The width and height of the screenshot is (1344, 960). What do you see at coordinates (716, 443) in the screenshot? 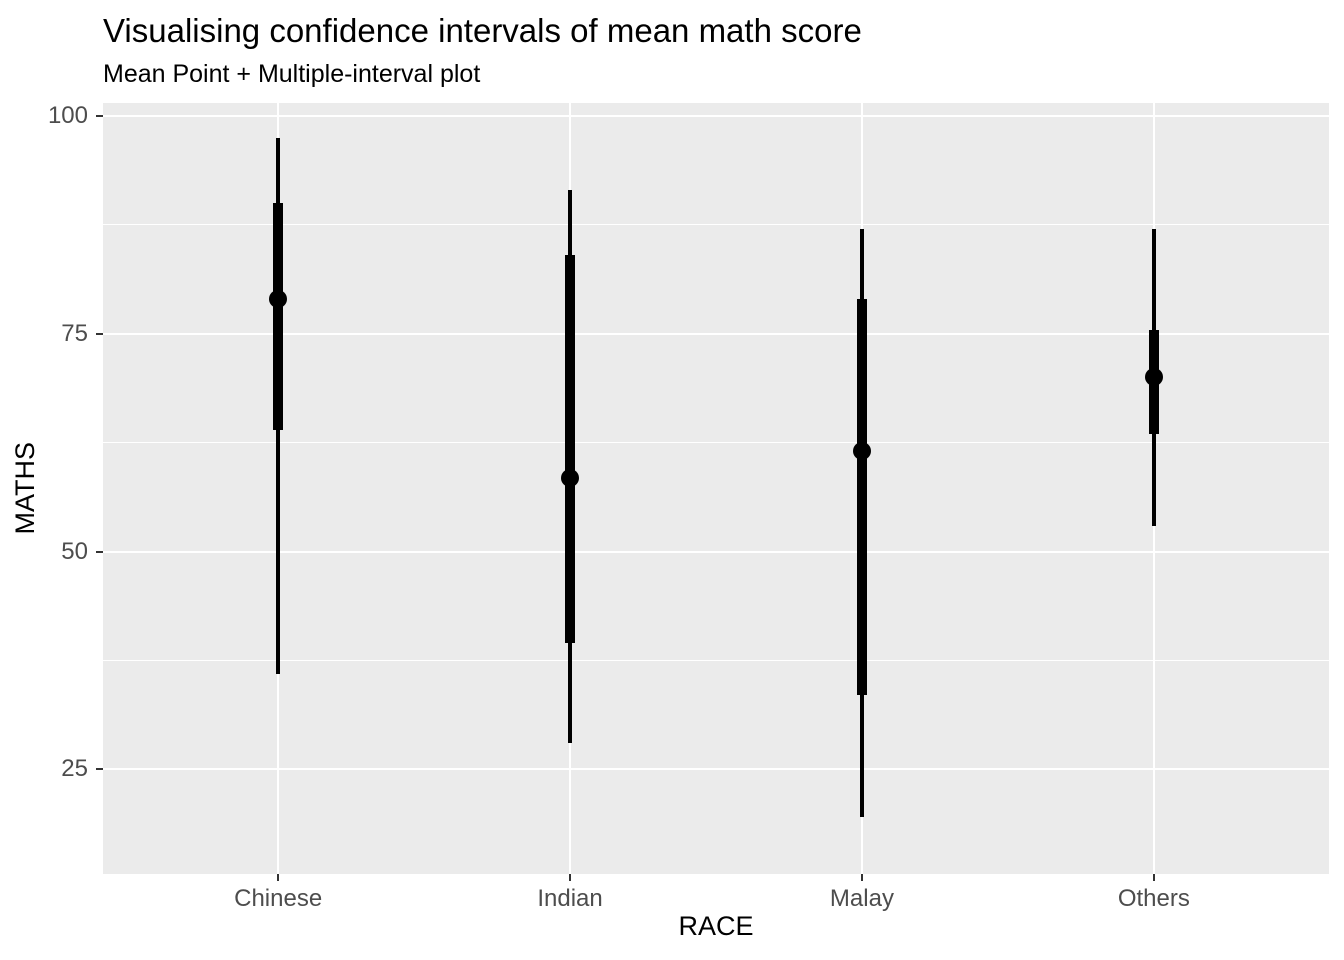
I see `gridline-minor-y-62.5` at bounding box center [716, 443].